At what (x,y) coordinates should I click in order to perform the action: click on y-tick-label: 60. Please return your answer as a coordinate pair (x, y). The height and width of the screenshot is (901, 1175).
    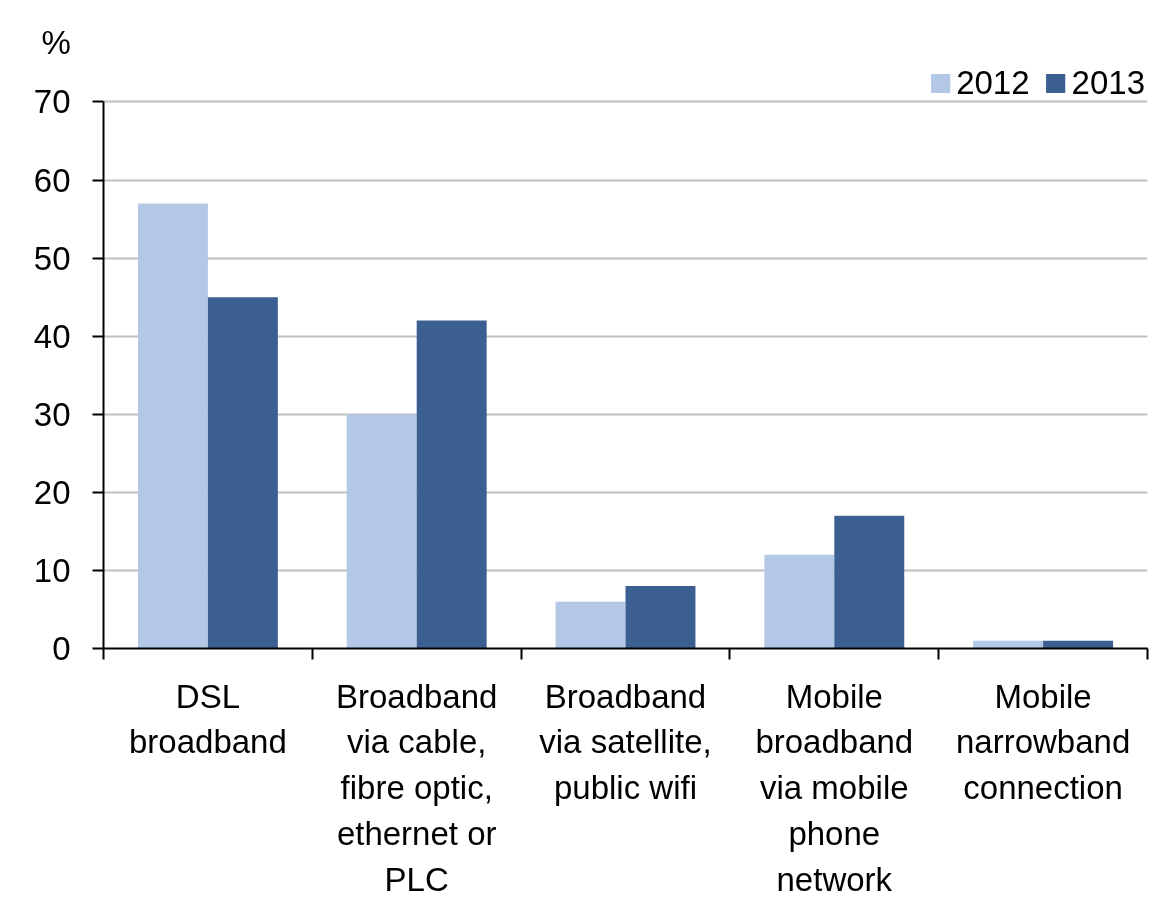
    Looking at the image, I should click on (52, 180).